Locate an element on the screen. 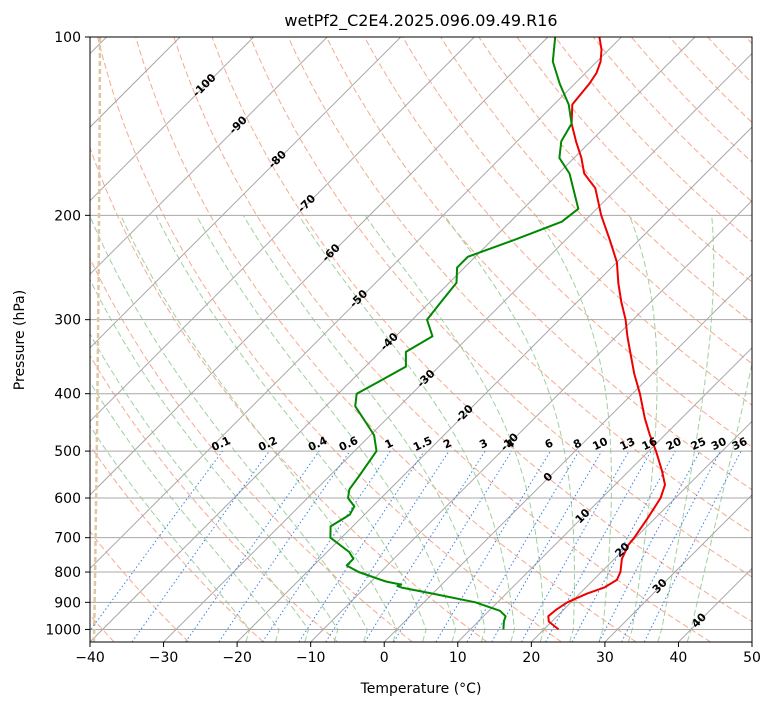 The image size is (775, 708). temperature-line is located at coordinates (606, 334).